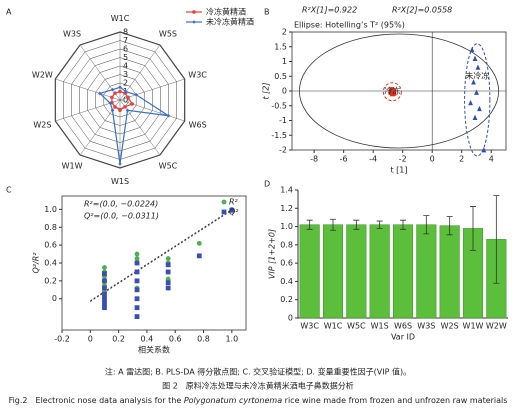 Image resolution: width=517 pixels, height=409 pixels. What do you see at coordinates (62, 339) in the screenshot?
I see `x-tick-label: -0.2` at bounding box center [62, 339].